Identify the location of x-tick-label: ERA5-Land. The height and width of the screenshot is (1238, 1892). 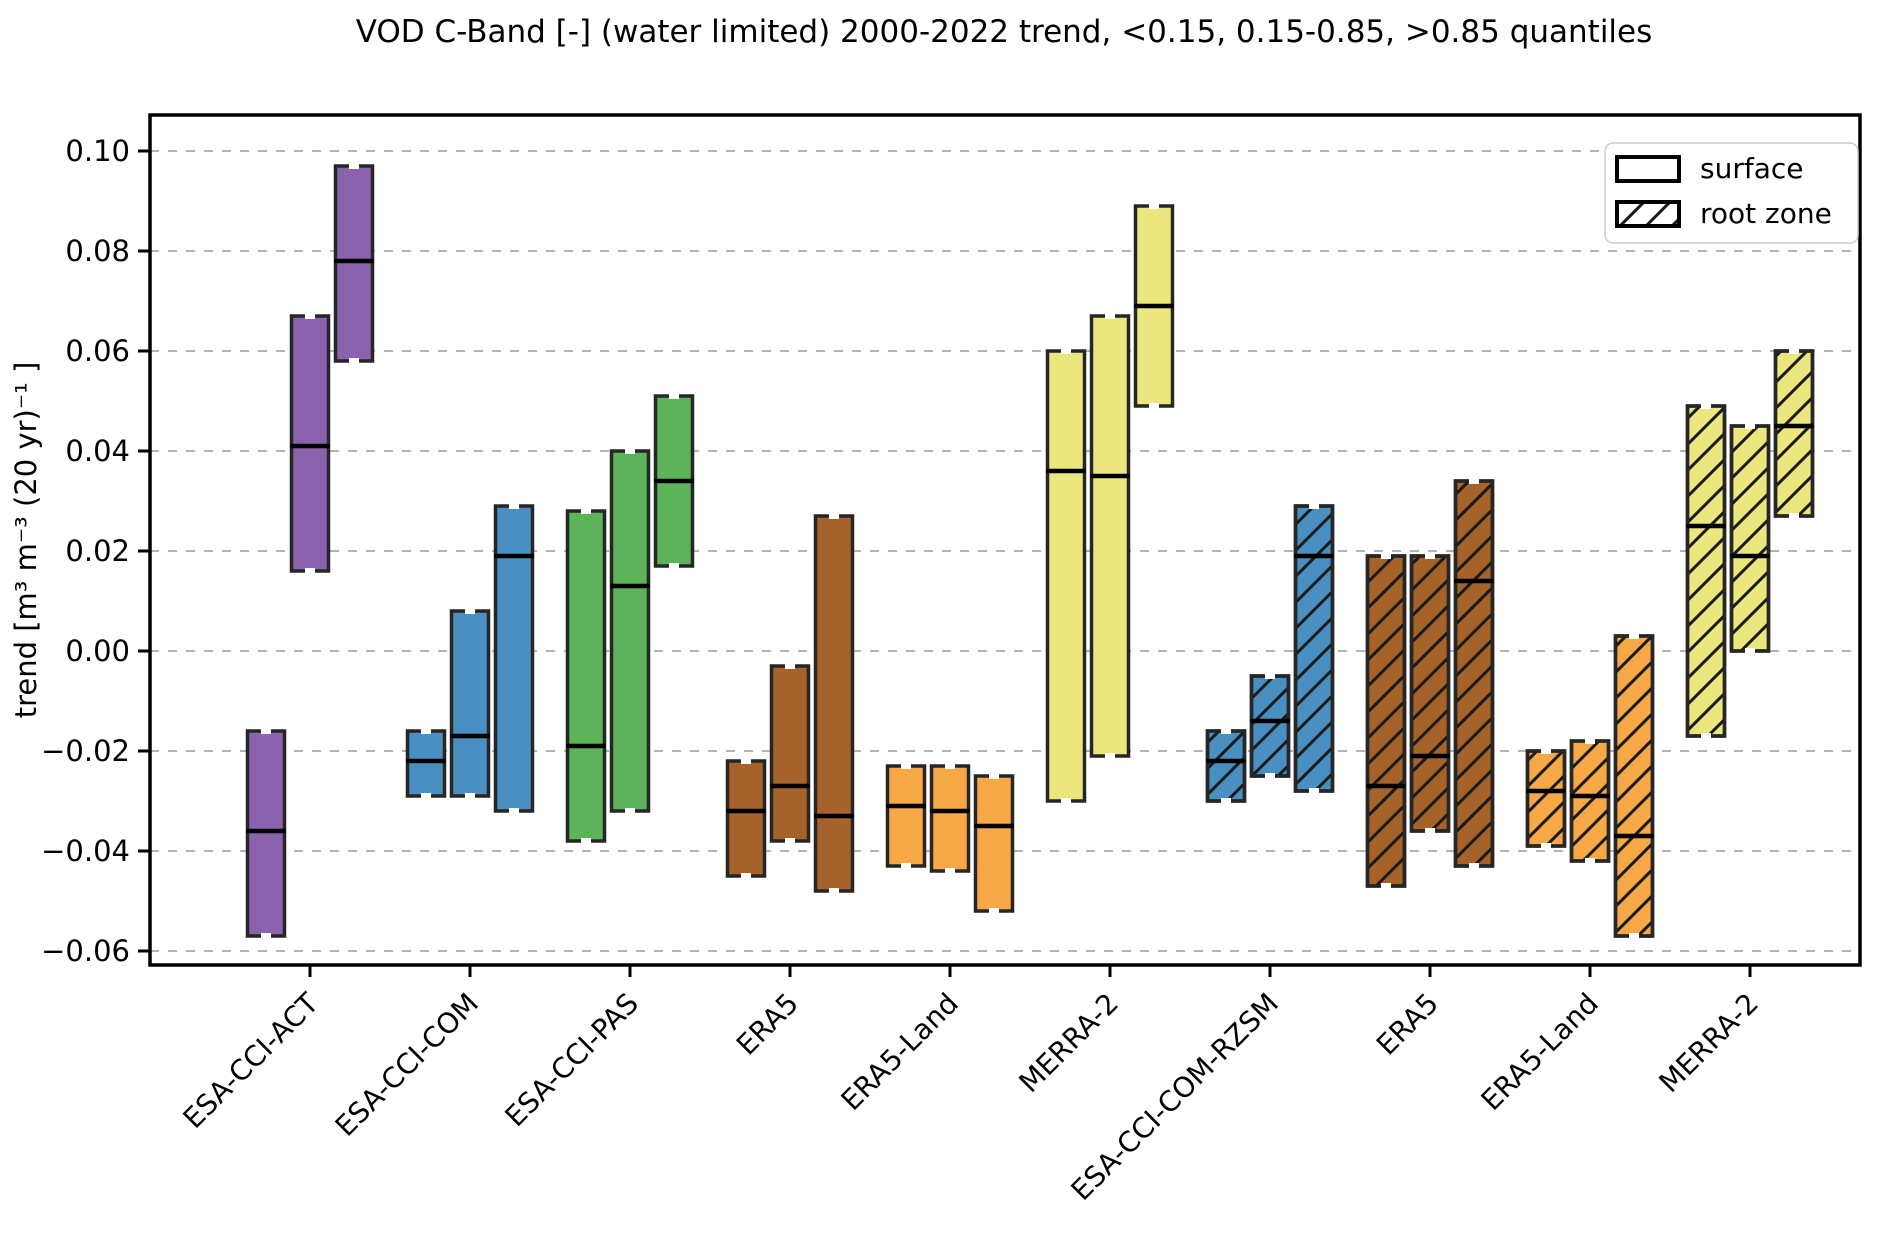
(1540, 1052).